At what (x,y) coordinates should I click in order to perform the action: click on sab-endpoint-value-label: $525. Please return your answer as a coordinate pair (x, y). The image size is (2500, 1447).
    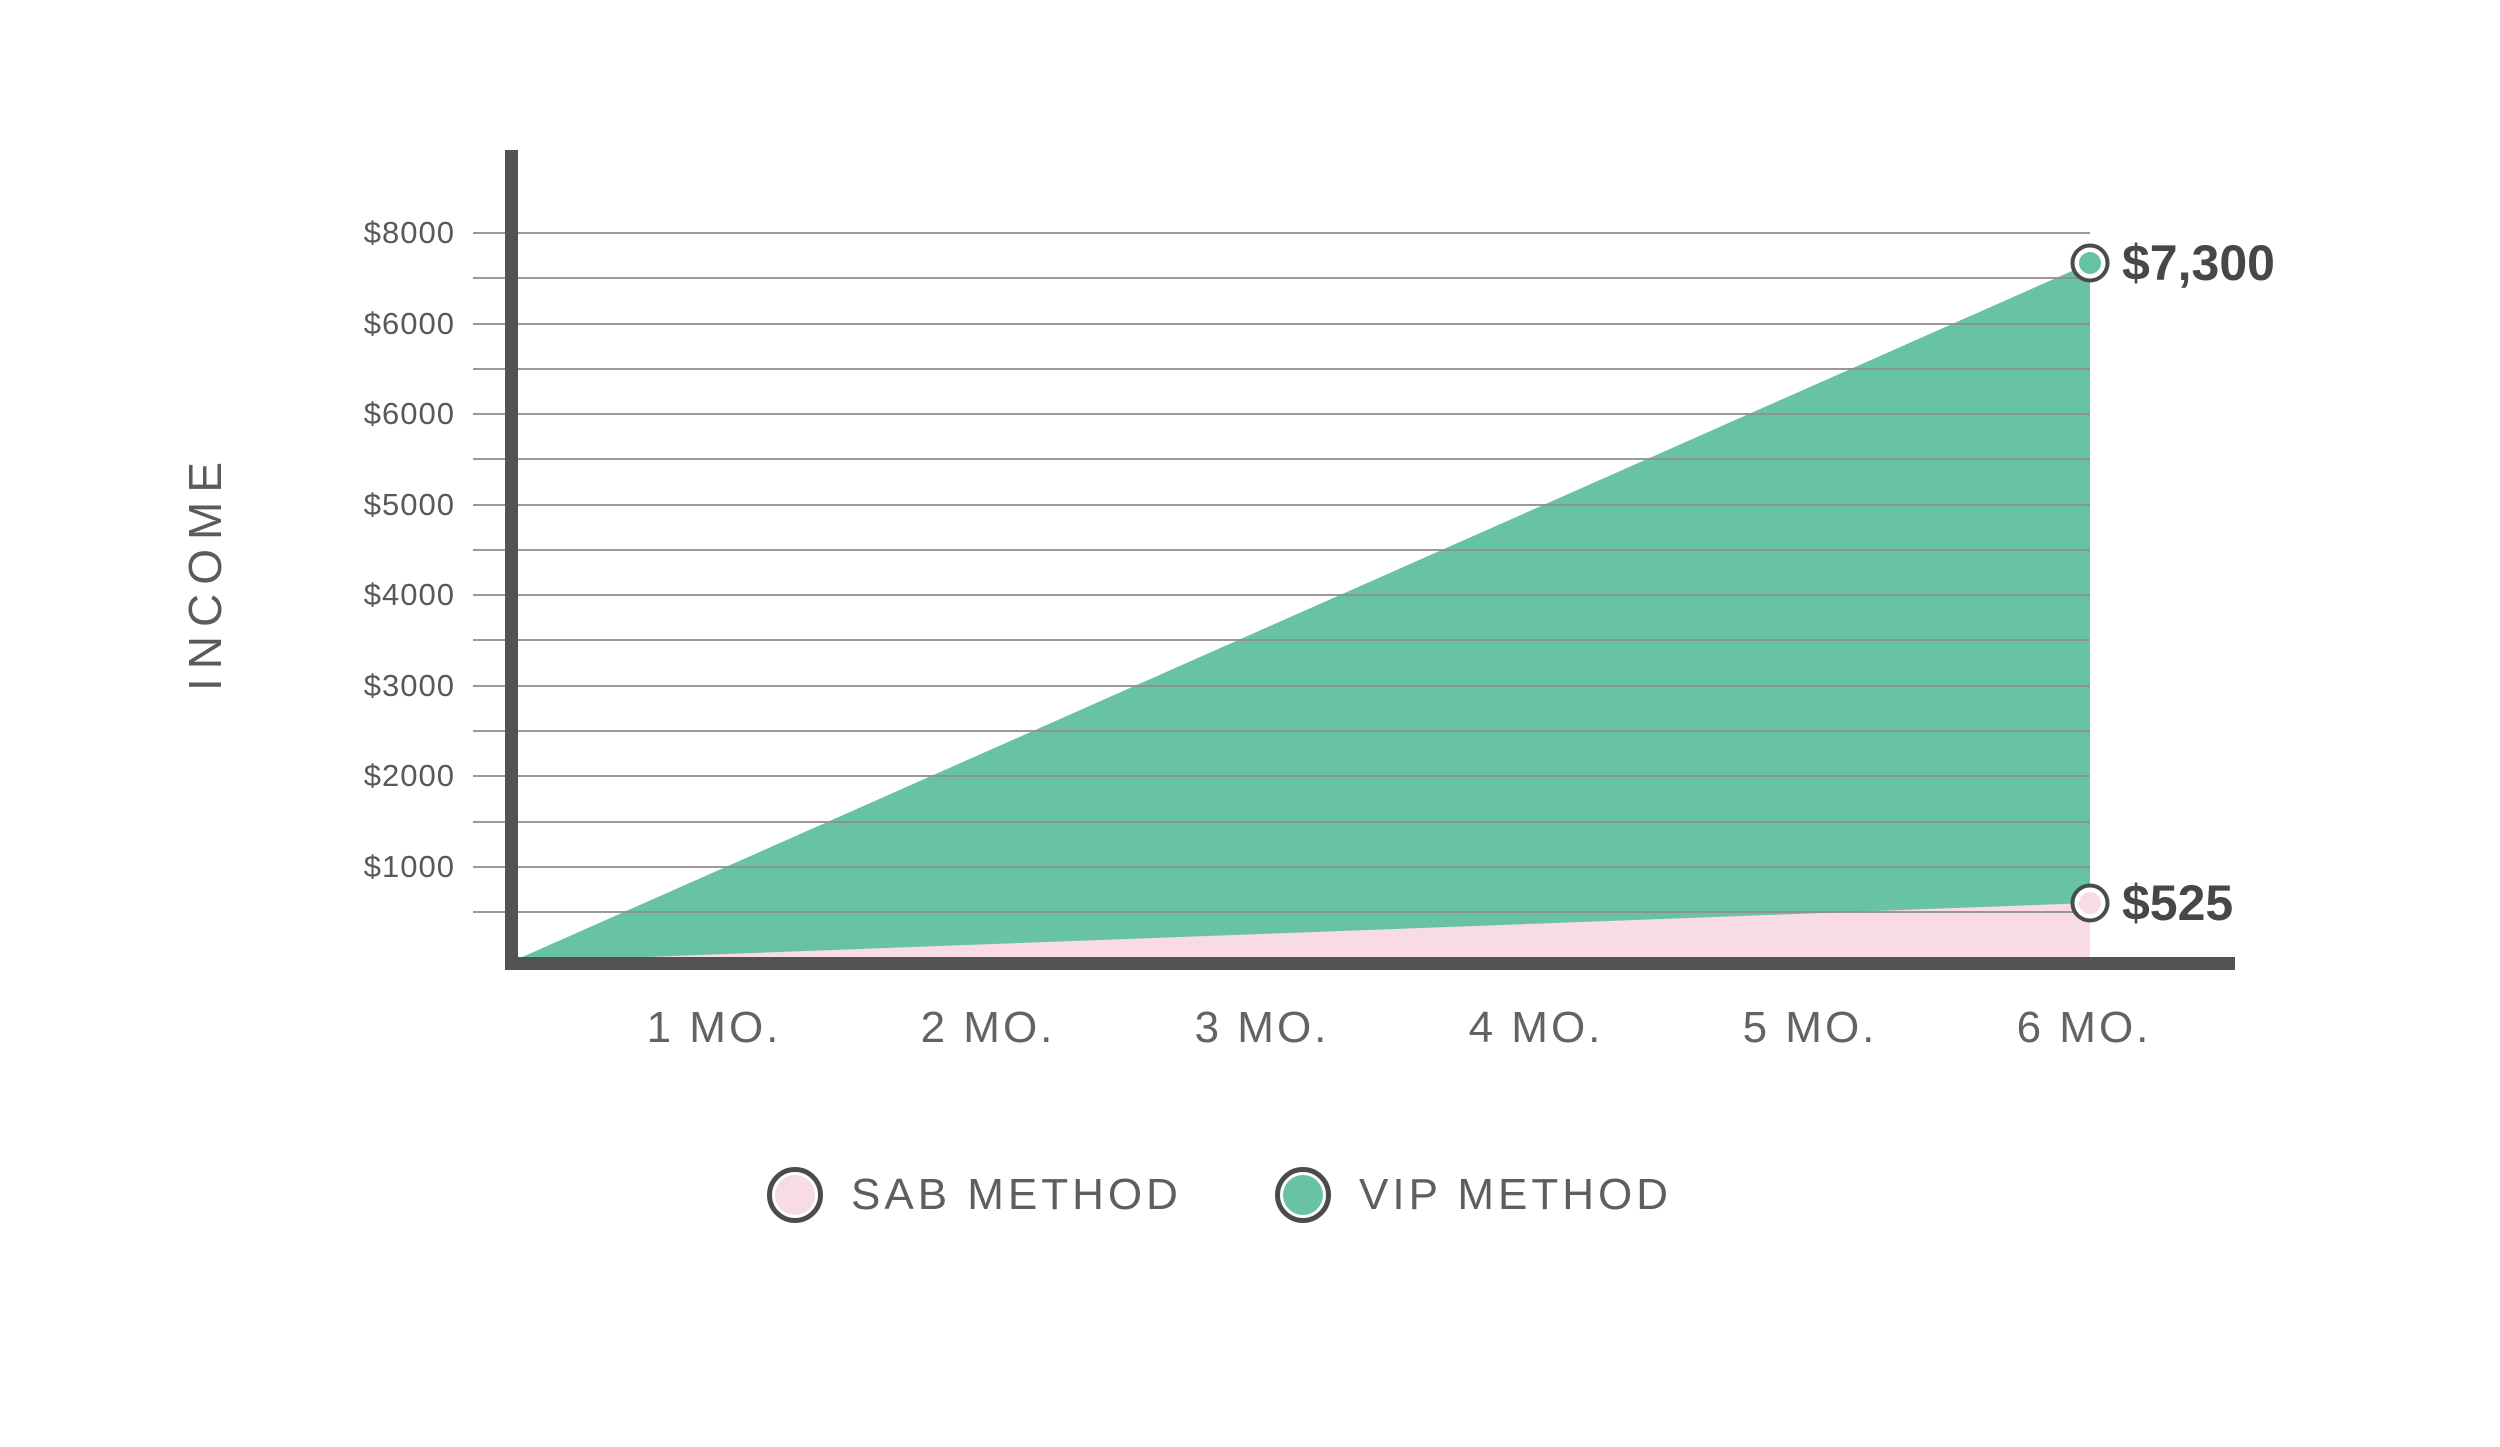
    Looking at the image, I should click on (2178, 903).